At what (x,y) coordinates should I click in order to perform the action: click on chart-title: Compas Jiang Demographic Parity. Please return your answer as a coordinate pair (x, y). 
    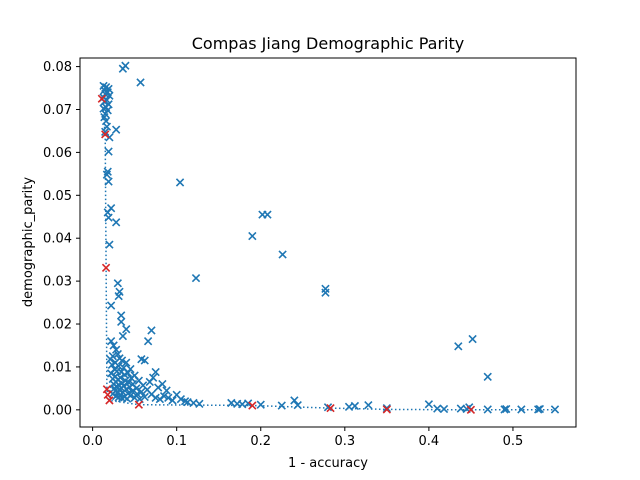
    Looking at the image, I should click on (328, 43).